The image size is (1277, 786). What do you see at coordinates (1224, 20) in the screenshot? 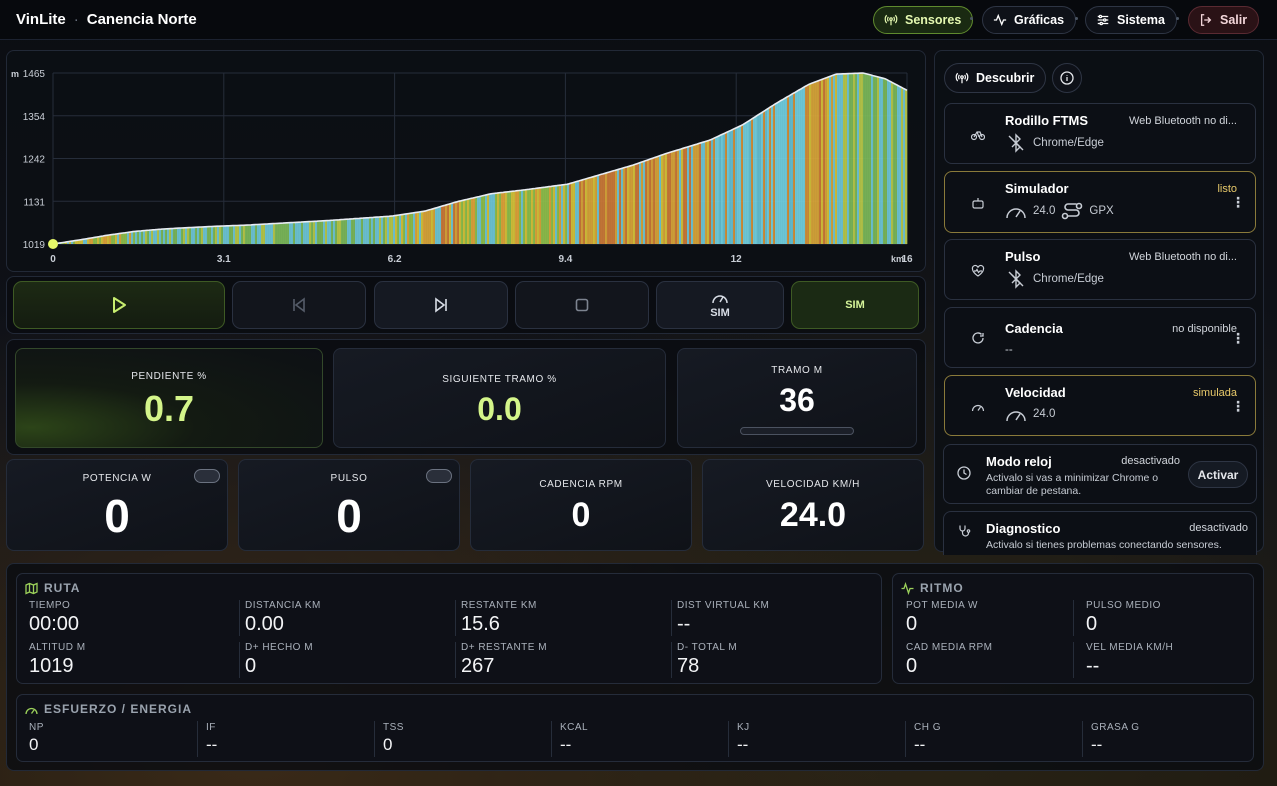
I see `logout-button: Salir` at bounding box center [1224, 20].